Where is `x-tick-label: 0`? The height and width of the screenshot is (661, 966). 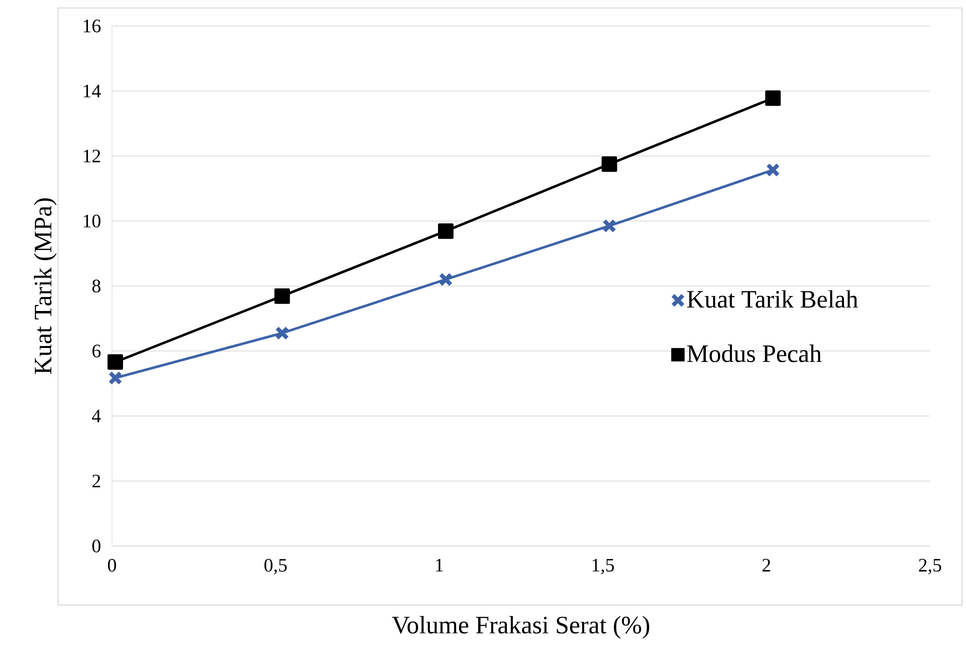 x-tick-label: 0 is located at coordinates (112, 565).